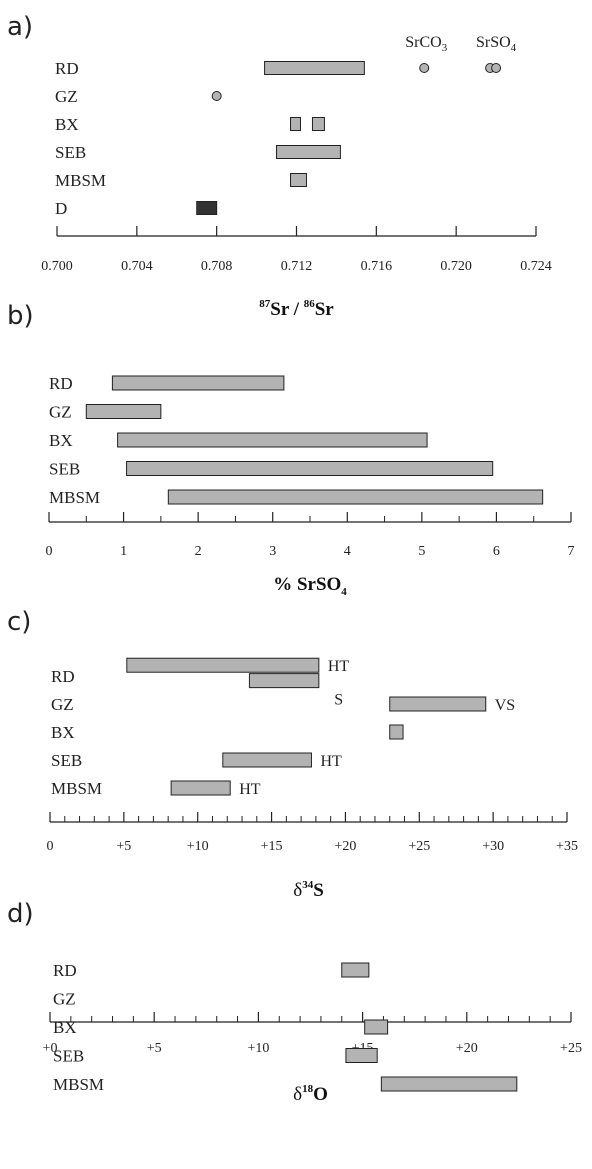 The height and width of the screenshot is (1169, 592). Describe the element at coordinates (536, 266) in the screenshot. I see `x-tick-label: 0.724` at that location.